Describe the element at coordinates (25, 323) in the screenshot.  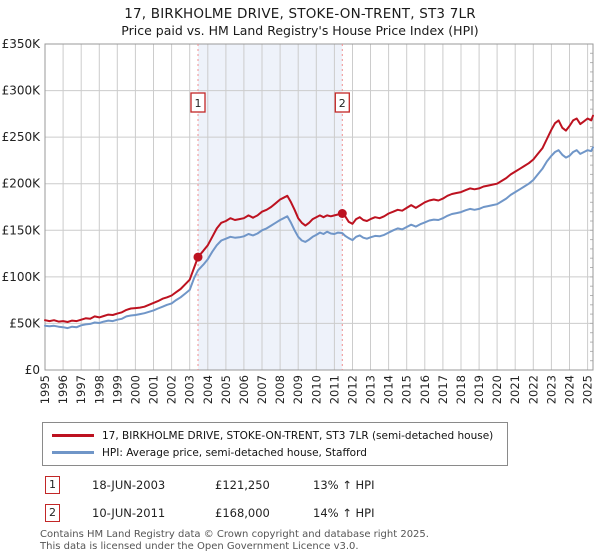
I see `y-tick-label: £50K` at that location.